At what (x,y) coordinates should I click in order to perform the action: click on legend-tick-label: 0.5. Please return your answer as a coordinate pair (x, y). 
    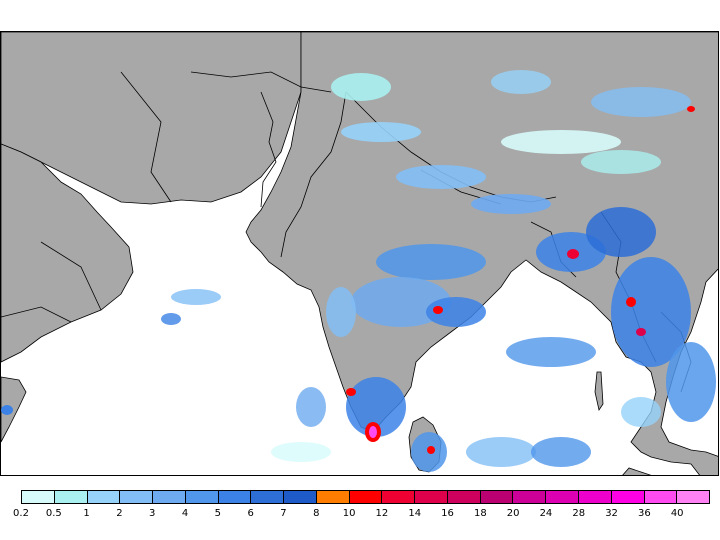
    Looking at the image, I should click on (53, 513).